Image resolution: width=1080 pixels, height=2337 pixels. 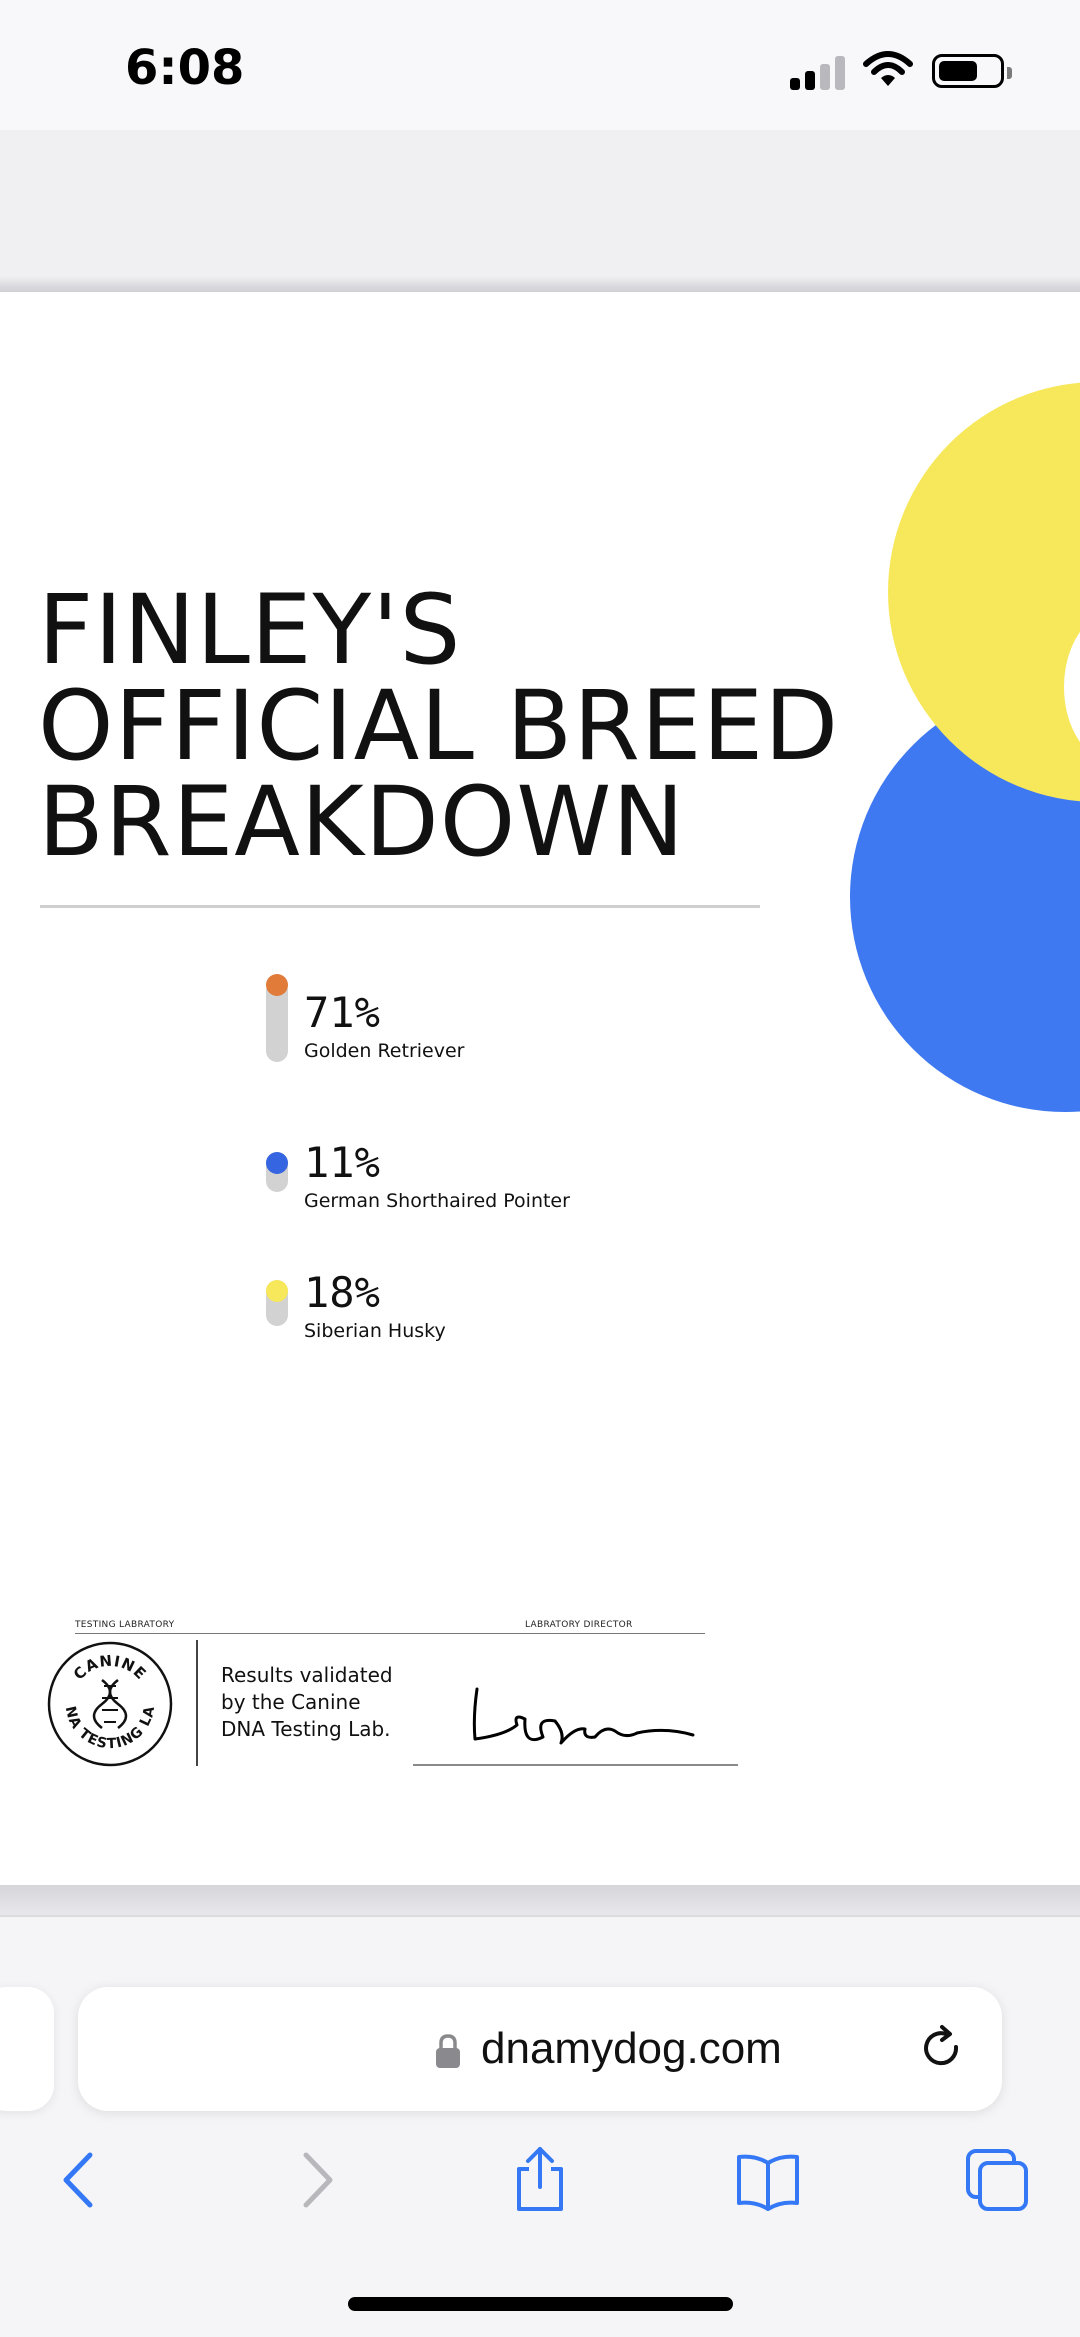 I want to click on title-divider, so click(x=400, y=906).